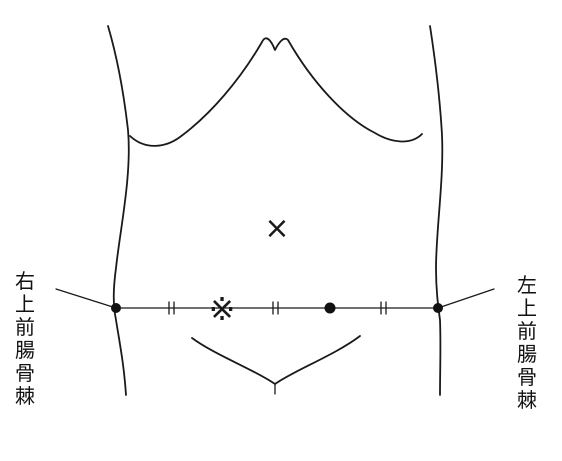  Describe the element at coordinates (25, 338) in the screenshot. I see `right-asis-label: 右上前腸骨棘` at that location.